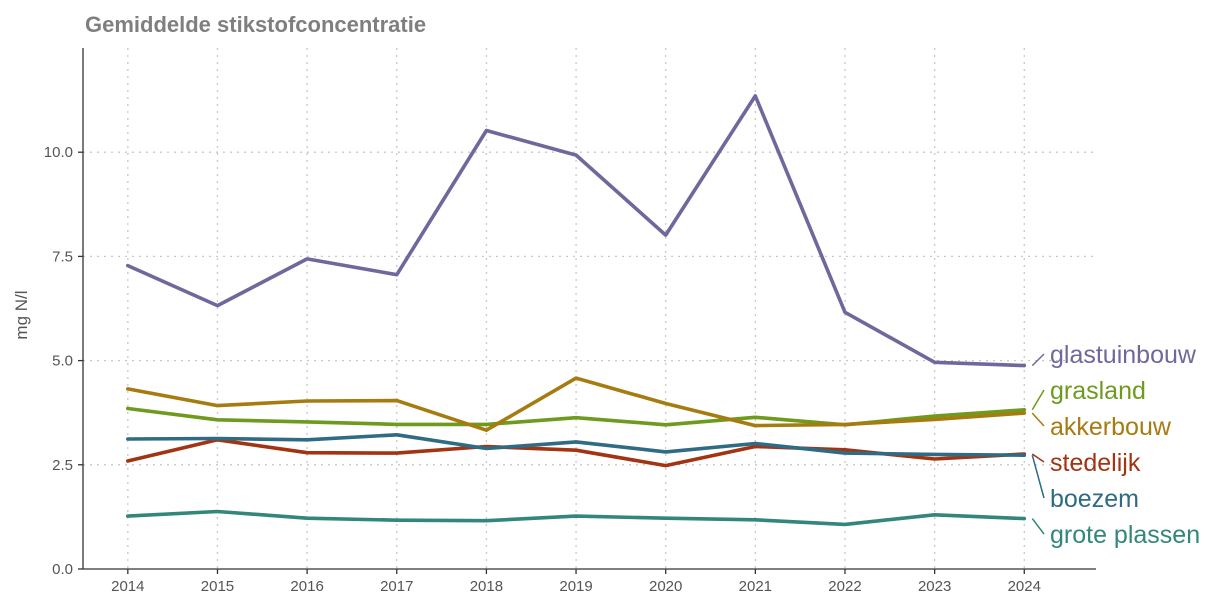 This screenshot has height=595, width=1221. Describe the element at coordinates (576, 445) in the screenshot. I see `series-line-boezem` at that location.